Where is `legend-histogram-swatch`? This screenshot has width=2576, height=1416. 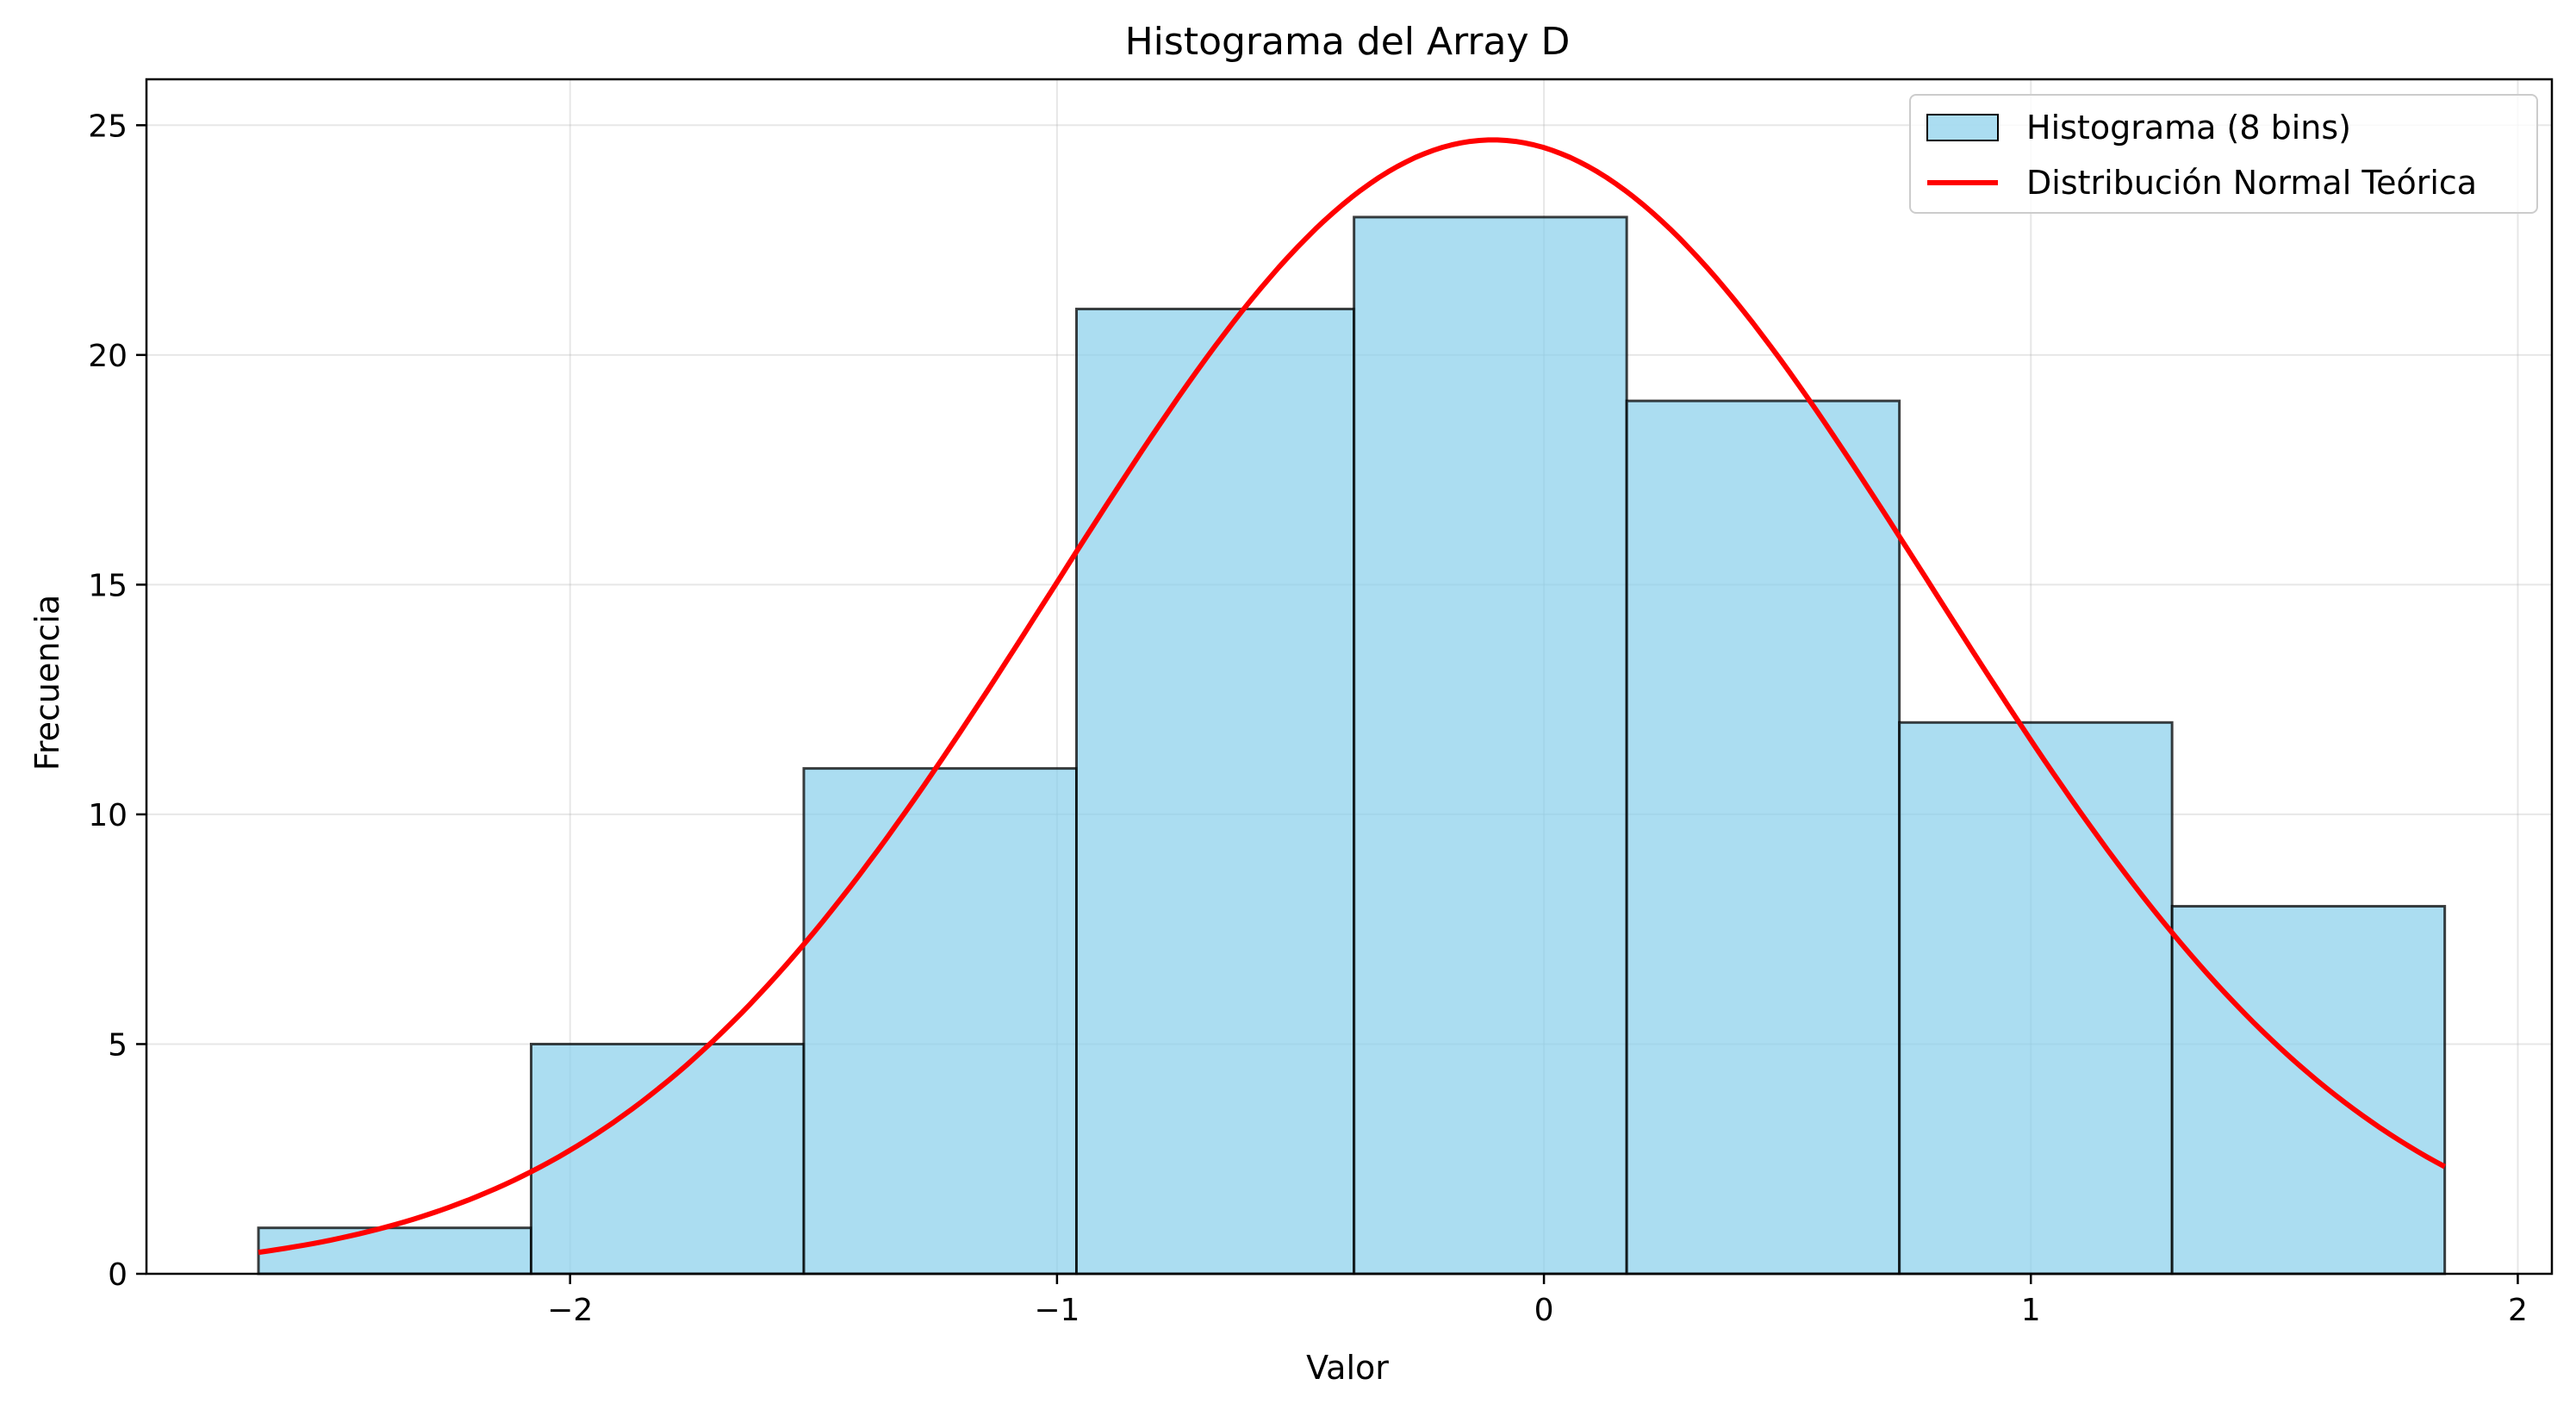
legend-histogram-swatch is located at coordinates (1963, 127).